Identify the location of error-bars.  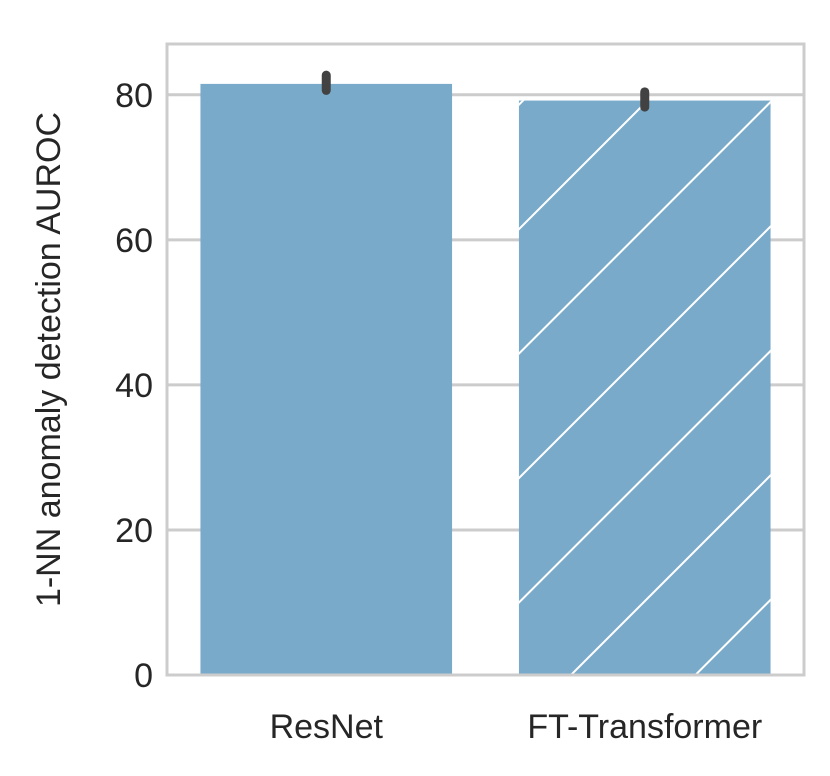
(485, 91).